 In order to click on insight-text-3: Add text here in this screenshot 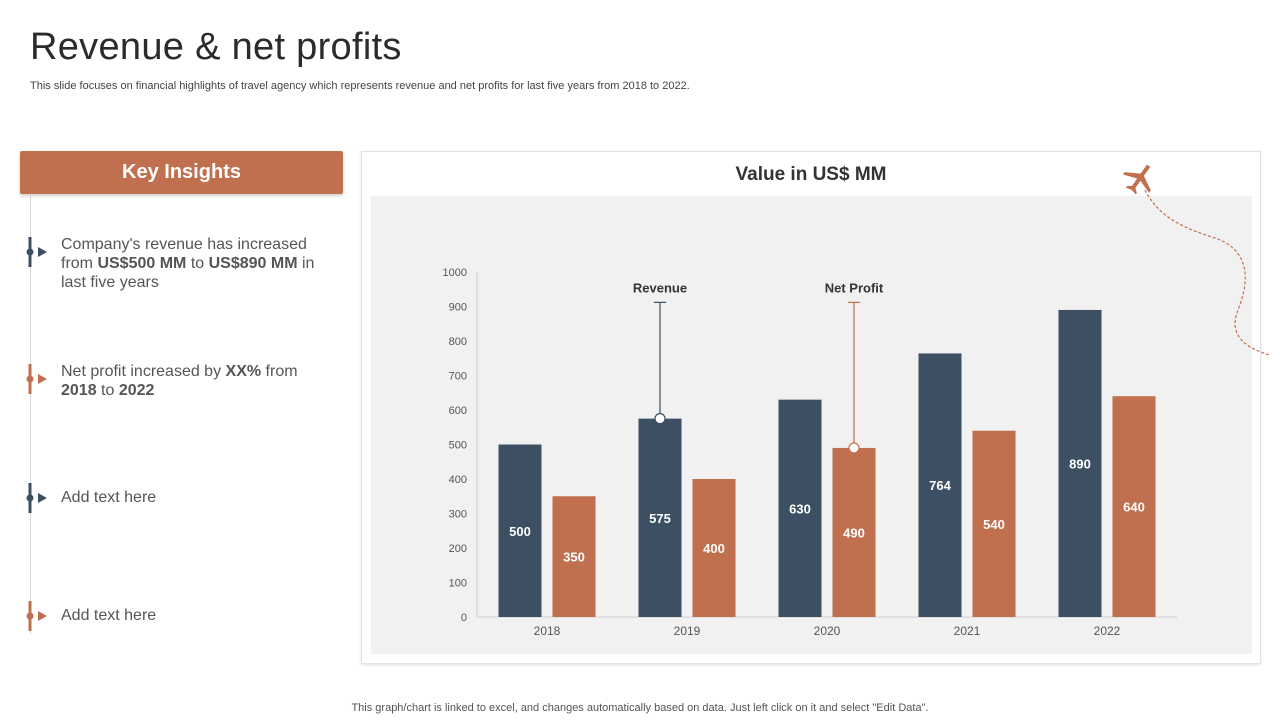, I will do `click(193, 497)`.